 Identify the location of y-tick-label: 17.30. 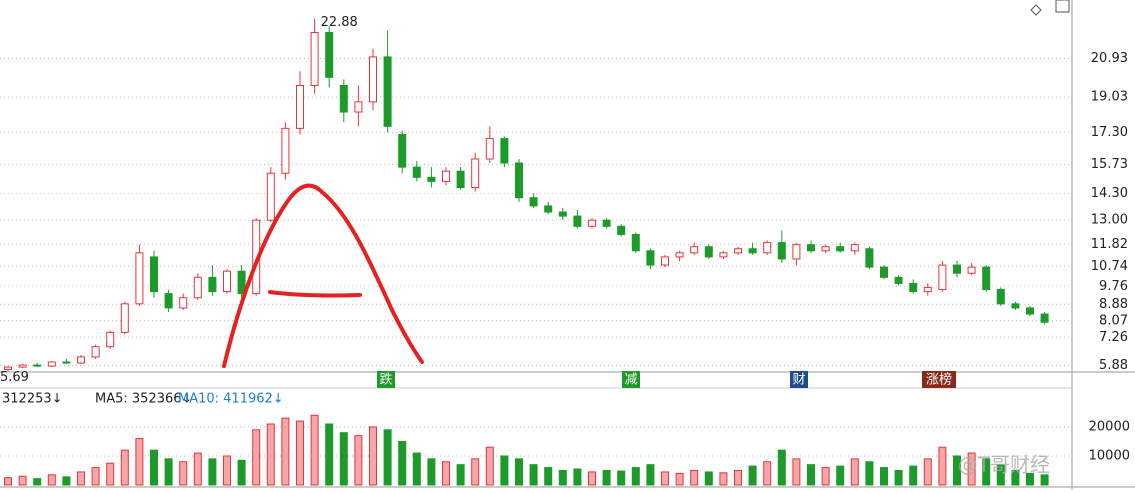
(1109, 132).